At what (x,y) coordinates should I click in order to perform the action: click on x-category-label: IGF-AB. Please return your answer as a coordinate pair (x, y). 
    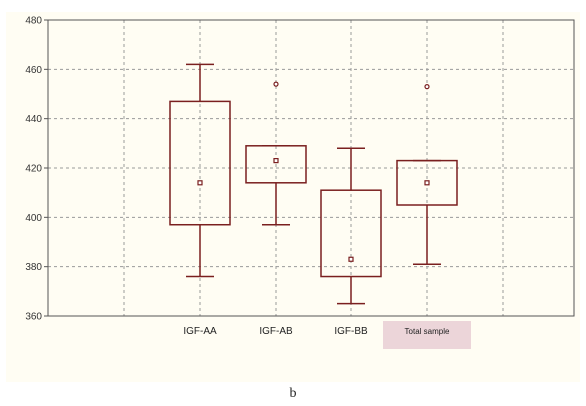
    Looking at the image, I should click on (276, 331).